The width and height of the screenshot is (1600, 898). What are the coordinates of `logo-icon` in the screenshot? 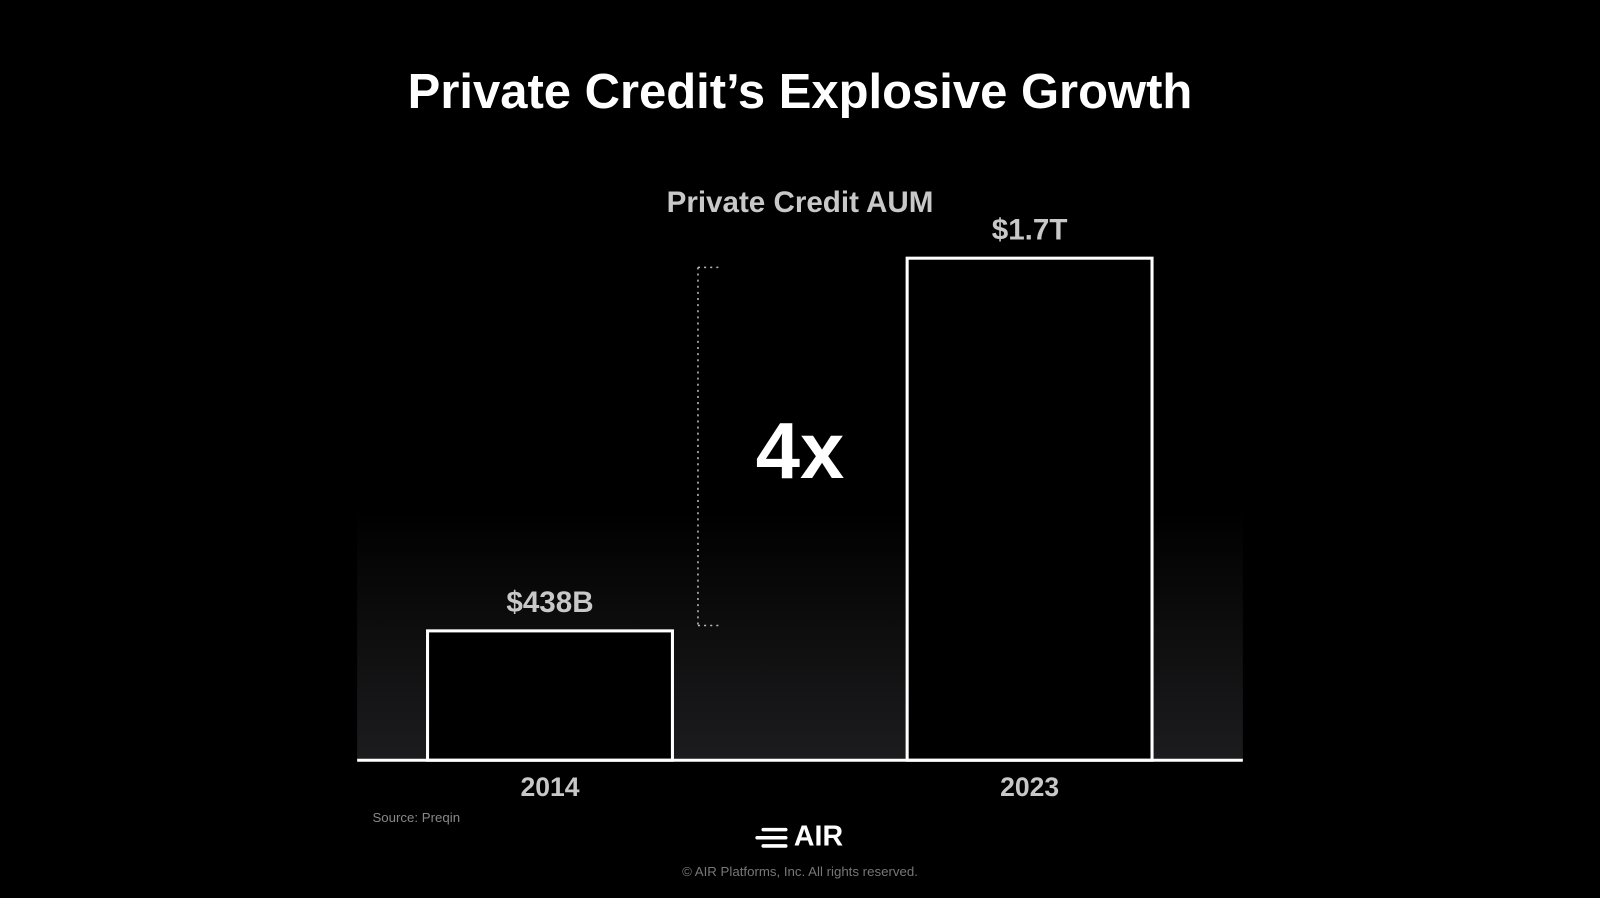 It's located at (771, 837).